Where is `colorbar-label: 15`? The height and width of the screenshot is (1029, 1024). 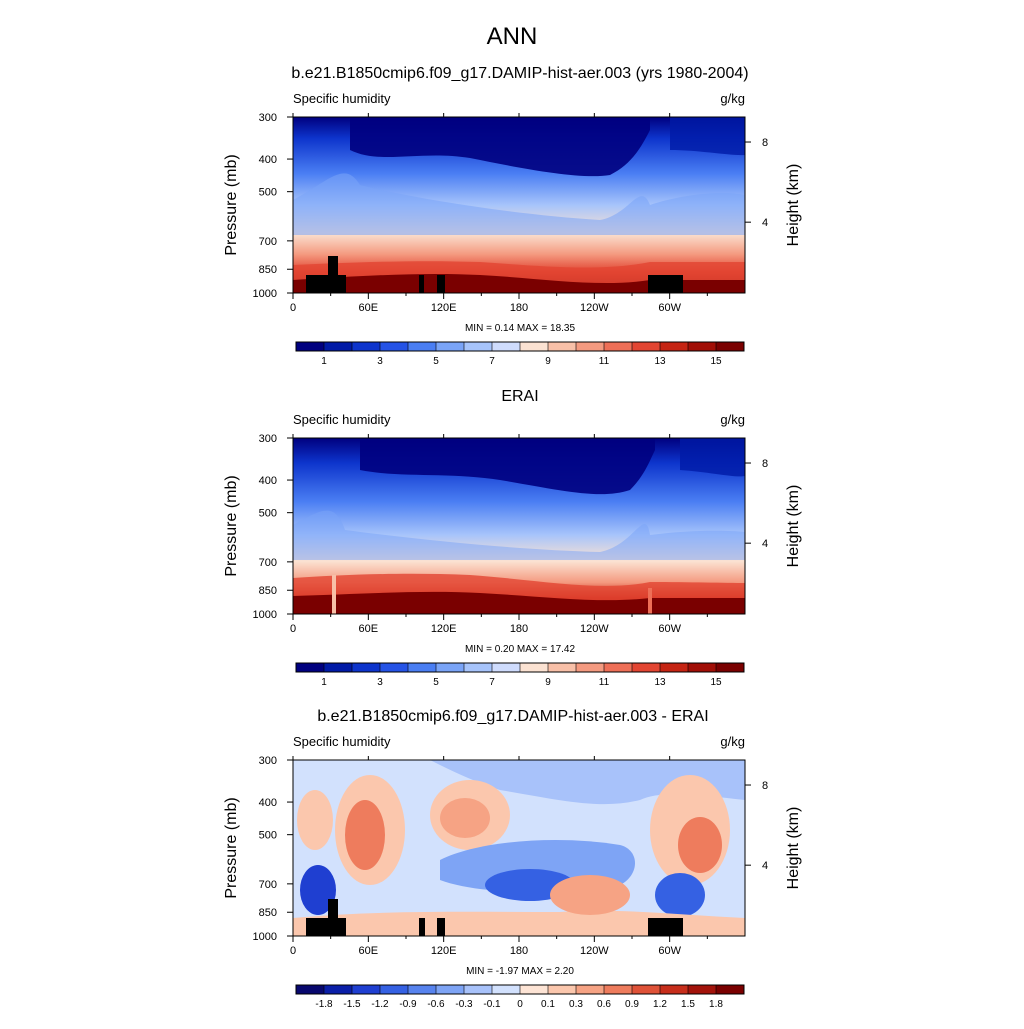 colorbar-label: 15 is located at coordinates (716, 682).